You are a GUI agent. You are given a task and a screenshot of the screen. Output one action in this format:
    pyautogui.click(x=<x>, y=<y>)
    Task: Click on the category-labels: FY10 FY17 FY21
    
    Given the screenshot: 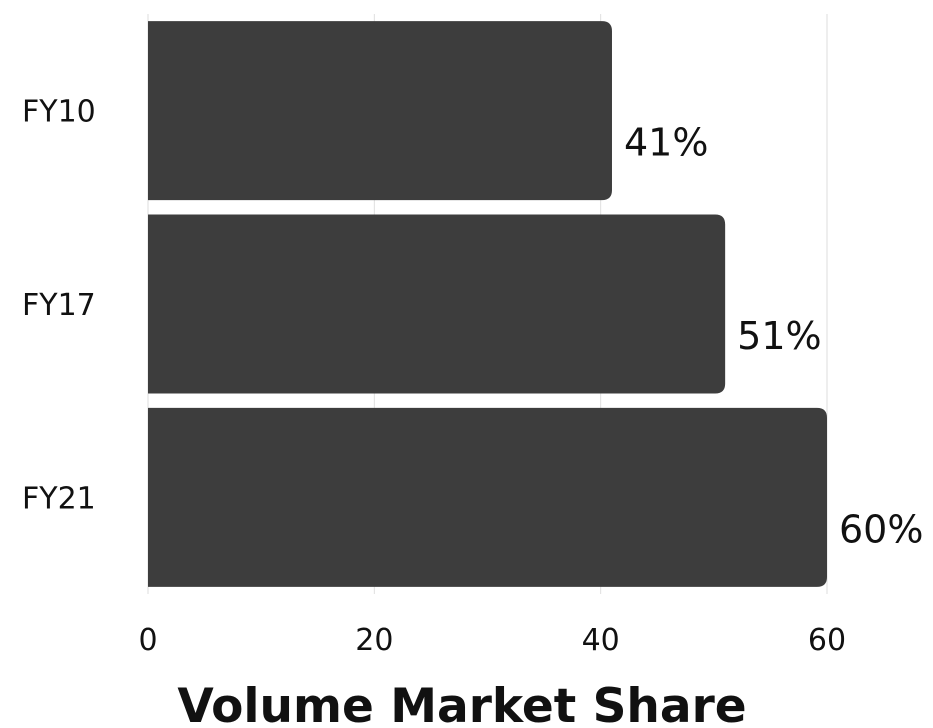 What is the action you would take?
    pyautogui.click(x=59, y=306)
    